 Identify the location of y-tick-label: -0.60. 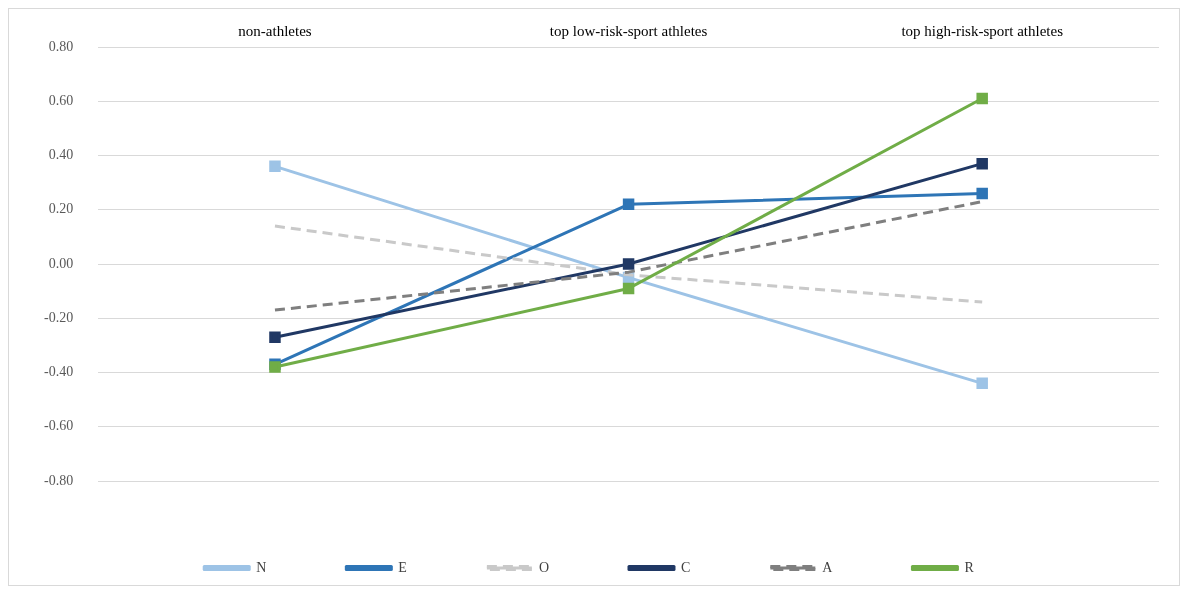
(58, 426).